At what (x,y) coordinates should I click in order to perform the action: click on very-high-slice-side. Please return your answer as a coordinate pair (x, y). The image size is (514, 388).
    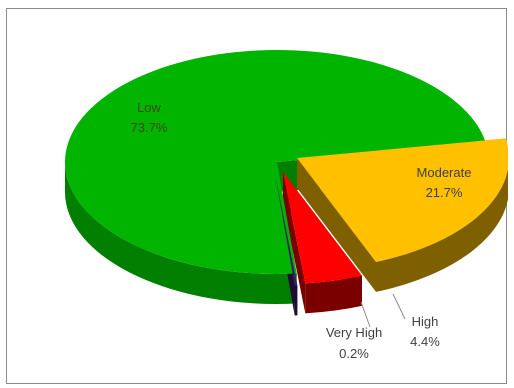
    Looking at the image, I should click on (296, 300).